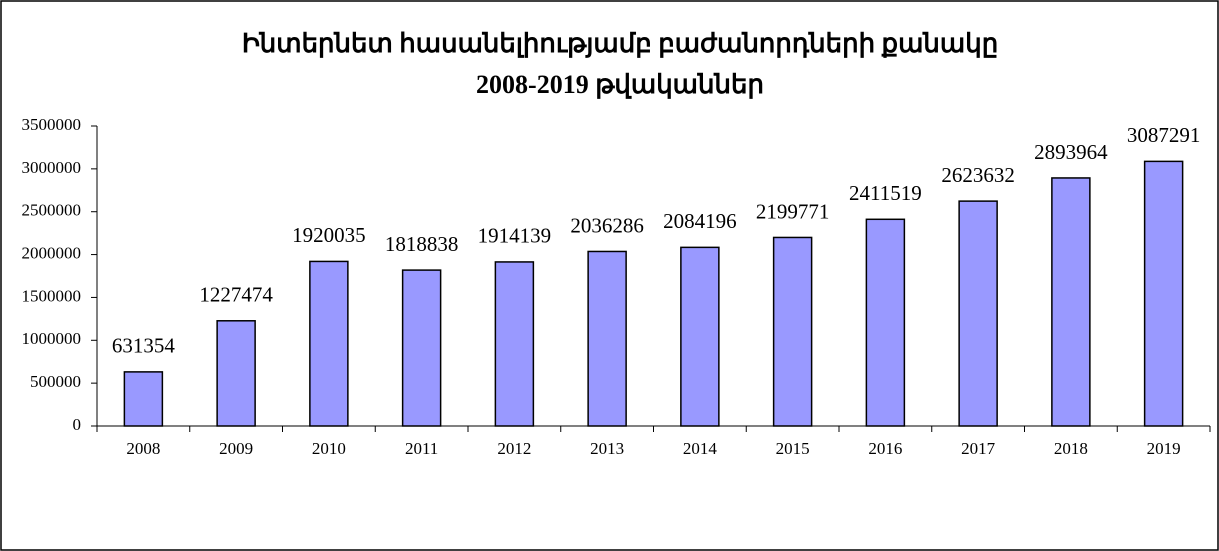 This screenshot has height=551, width=1219. What do you see at coordinates (236, 295) in the screenshot?
I see `value-label: 1227474` at bounding box center [236, 295].